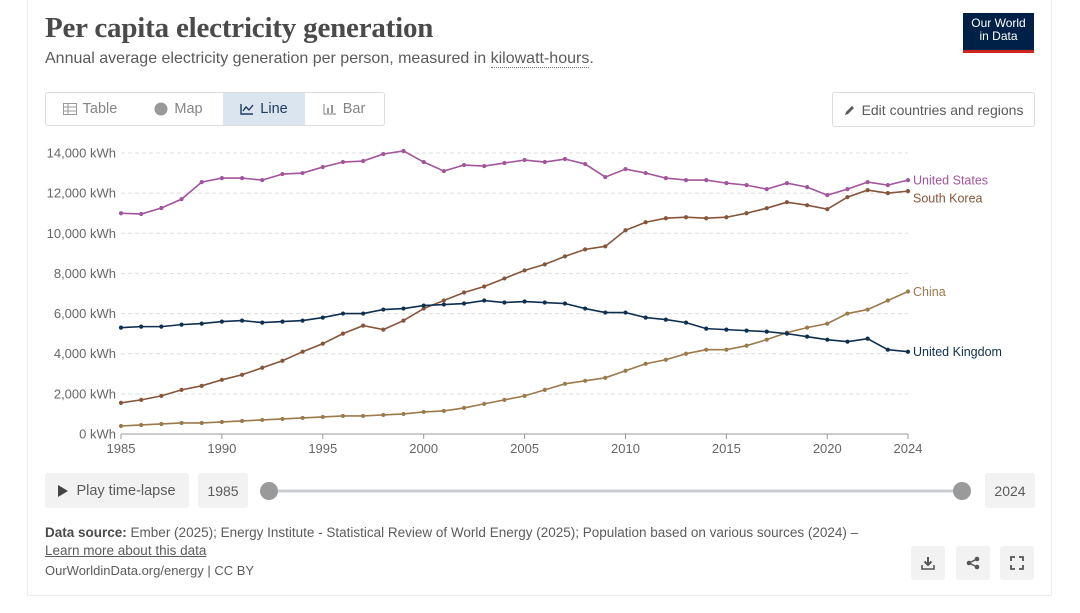 The image size is (1080, 613). What do you see at coordinates (178, 109) in the screenshot?
I see `tab: Map` at bounding box center [178, 109].